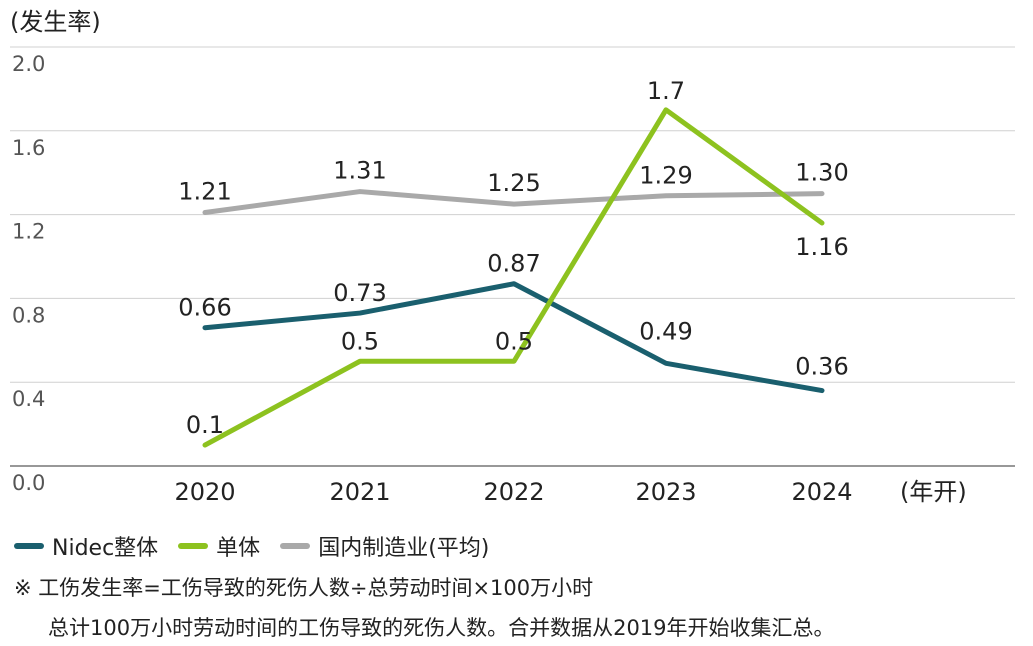 The width and height of the screenshot is (1033, 646). I want to click on data-label-s1-3: 1.7, so click(666, 91).